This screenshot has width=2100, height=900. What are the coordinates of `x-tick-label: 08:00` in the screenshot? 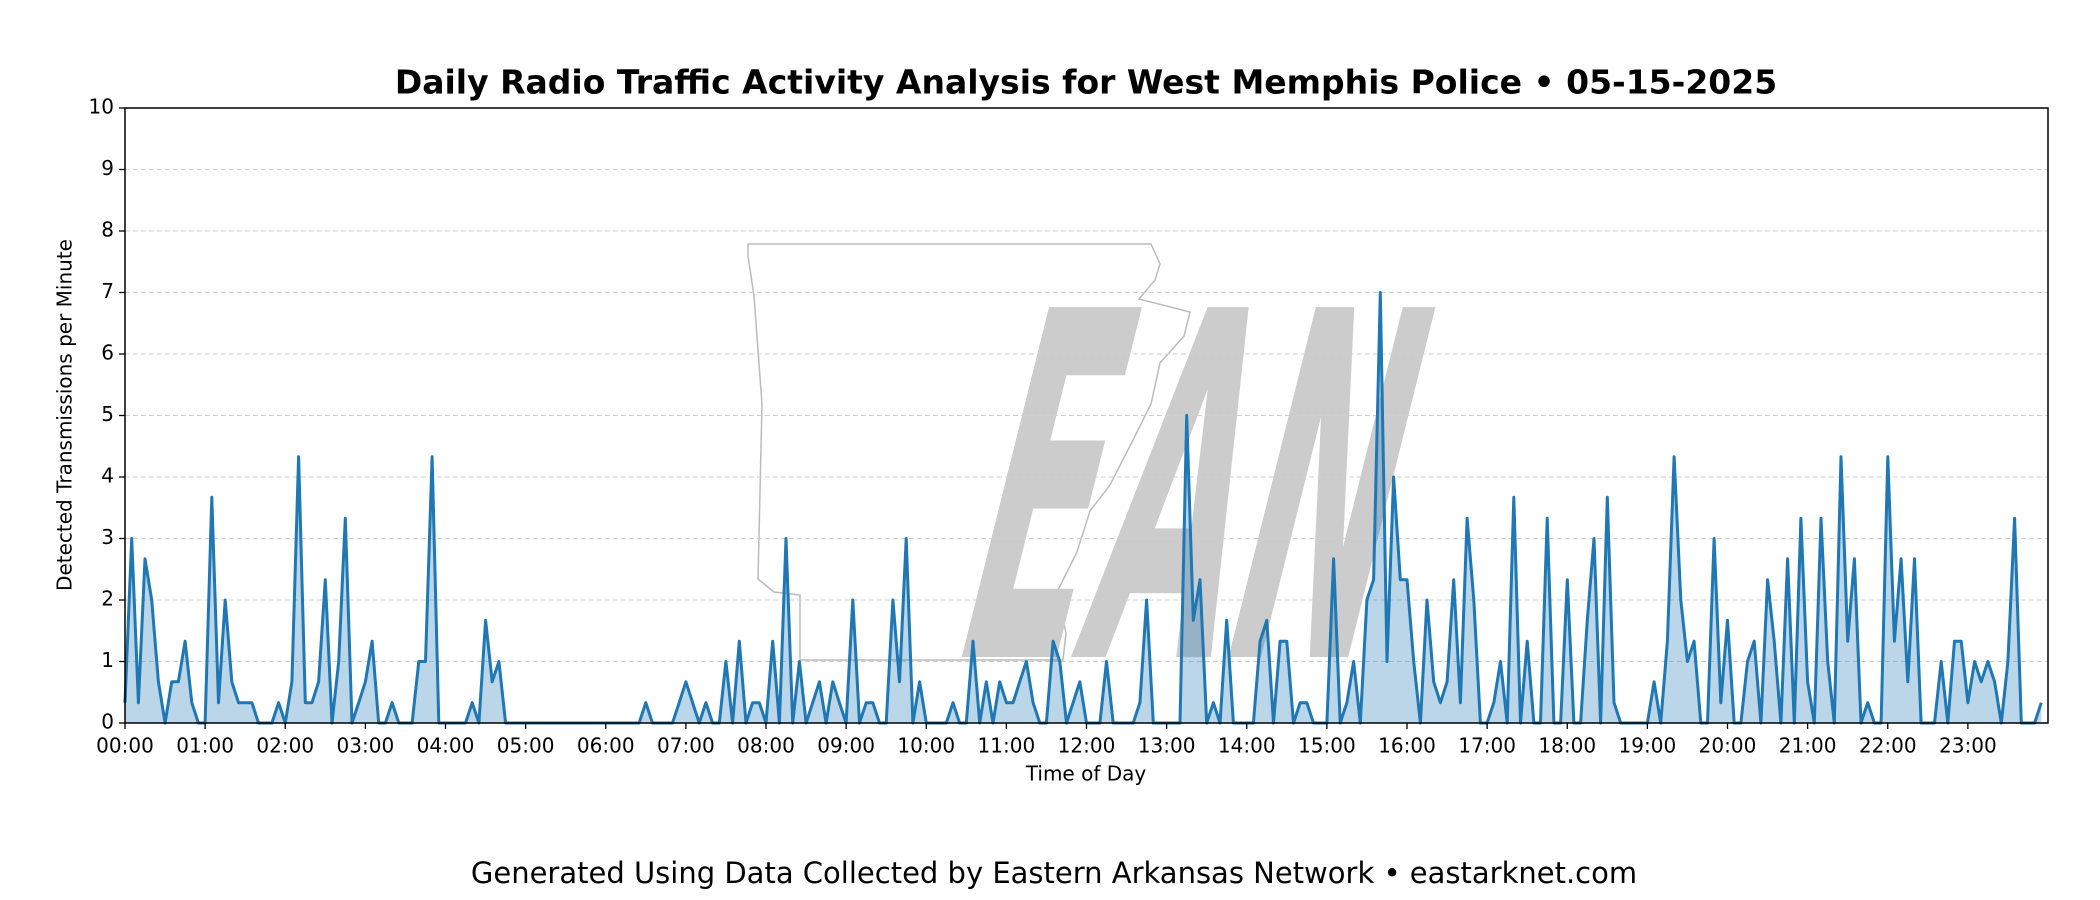 It's located at (766, 746).